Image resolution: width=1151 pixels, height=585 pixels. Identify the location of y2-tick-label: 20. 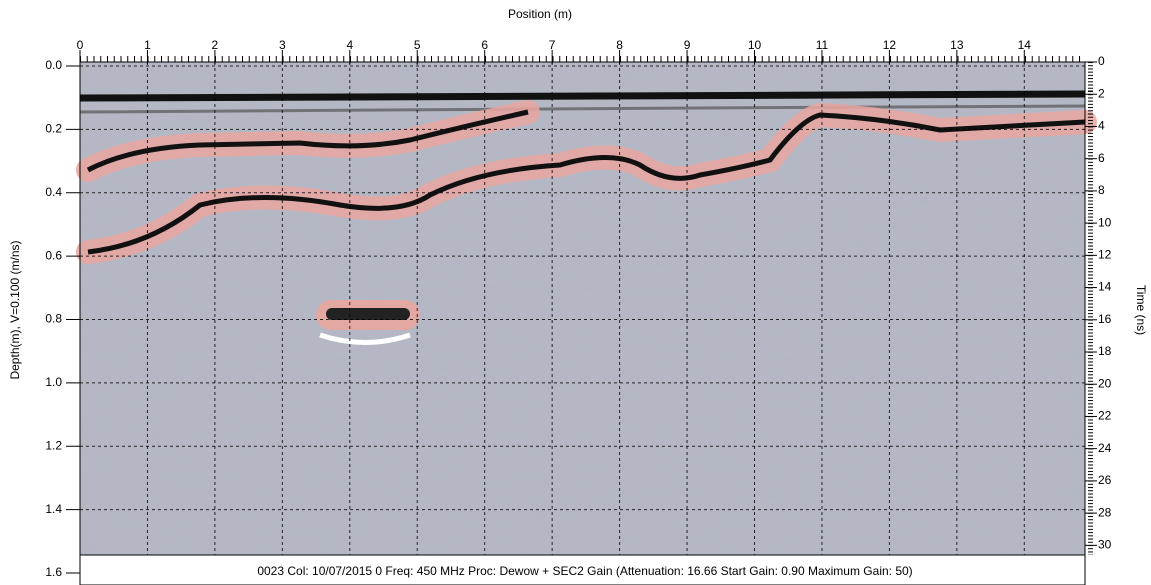
(1105, 383).